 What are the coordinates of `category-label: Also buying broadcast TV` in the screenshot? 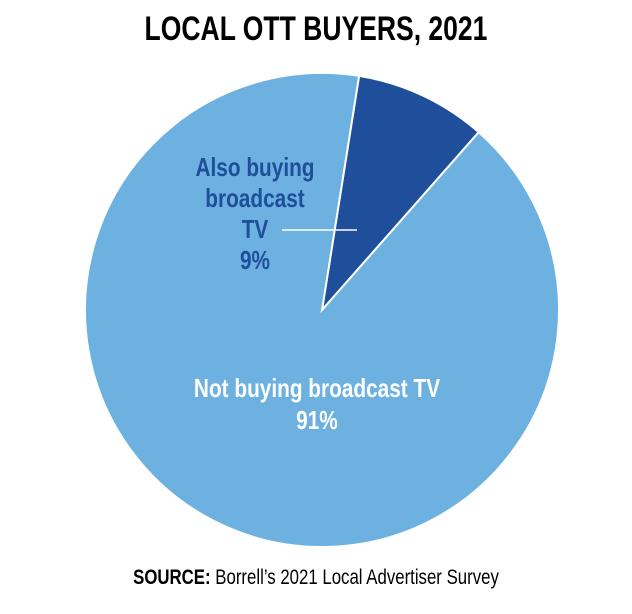 It's located at (255, 198).